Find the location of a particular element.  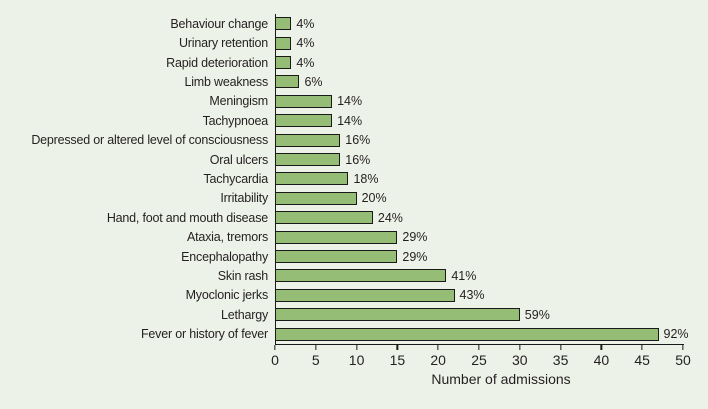

chart-row: Encephalopathy 29% is located at coordinates (354, 256).